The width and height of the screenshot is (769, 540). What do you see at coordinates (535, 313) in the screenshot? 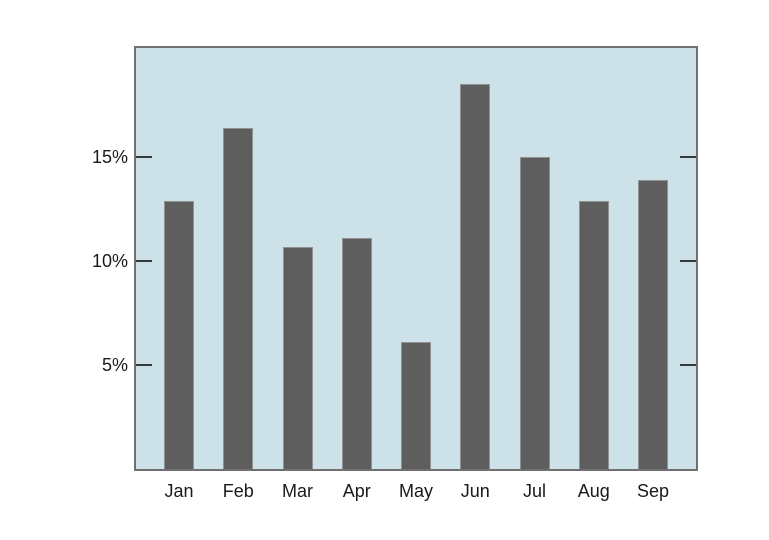
I see `bar-jul` at bounding box center [535, 313].